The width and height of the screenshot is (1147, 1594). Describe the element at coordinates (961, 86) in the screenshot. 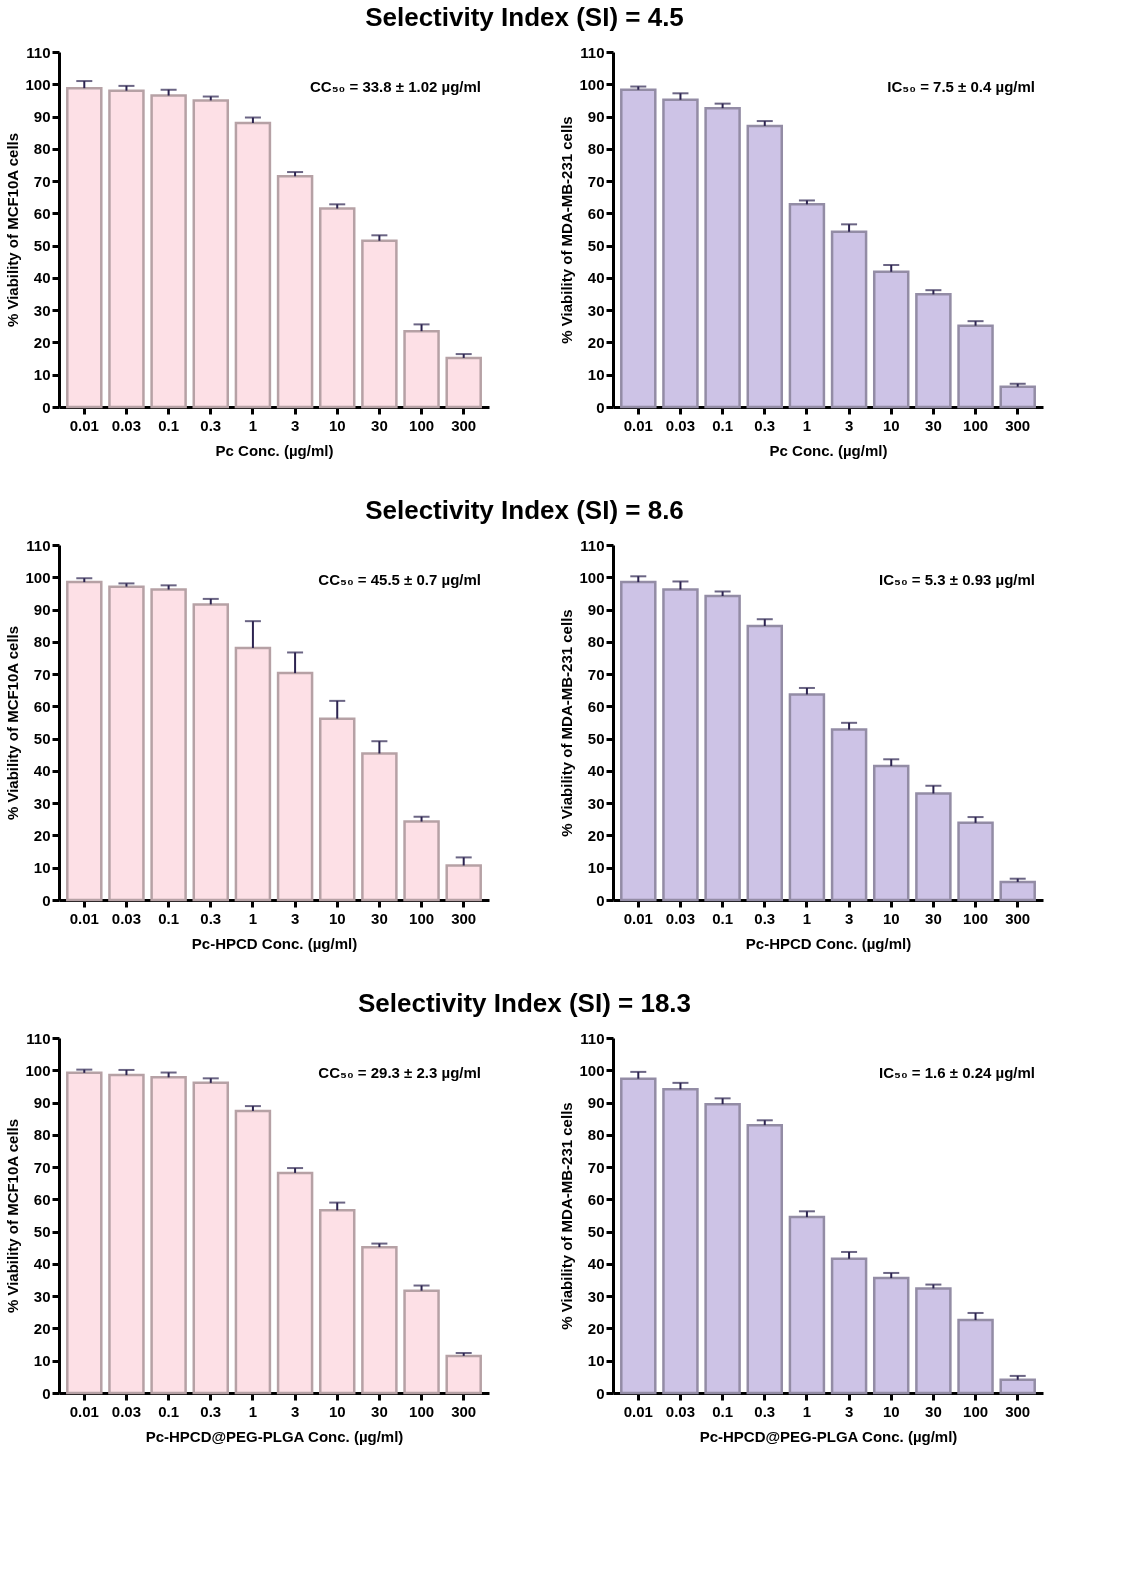

I see `annotation: IC₅₀ = 7.5 ± 0.4 µg/ml` at that location.